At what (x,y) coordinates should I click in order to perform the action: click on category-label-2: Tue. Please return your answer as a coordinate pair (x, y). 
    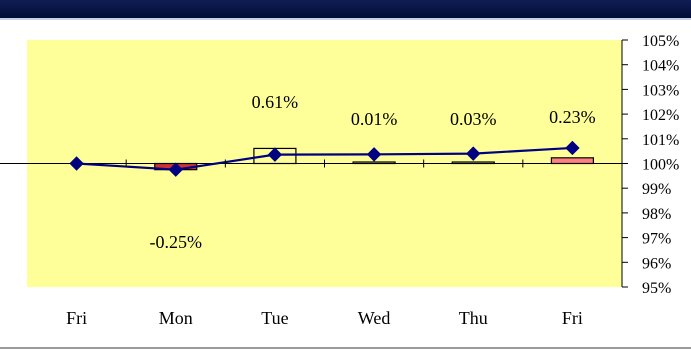
    Looking at the image, I should click on (274, 318).